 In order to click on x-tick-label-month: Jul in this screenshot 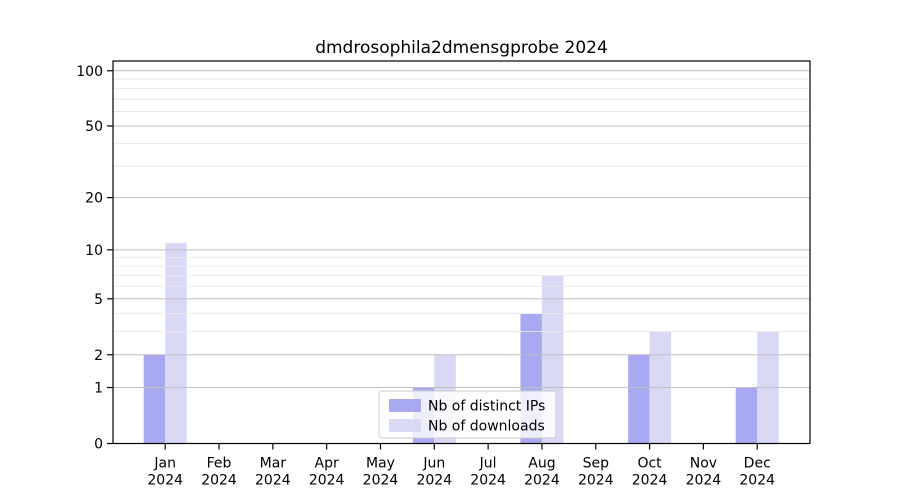, I will do `click(488, 464)`.